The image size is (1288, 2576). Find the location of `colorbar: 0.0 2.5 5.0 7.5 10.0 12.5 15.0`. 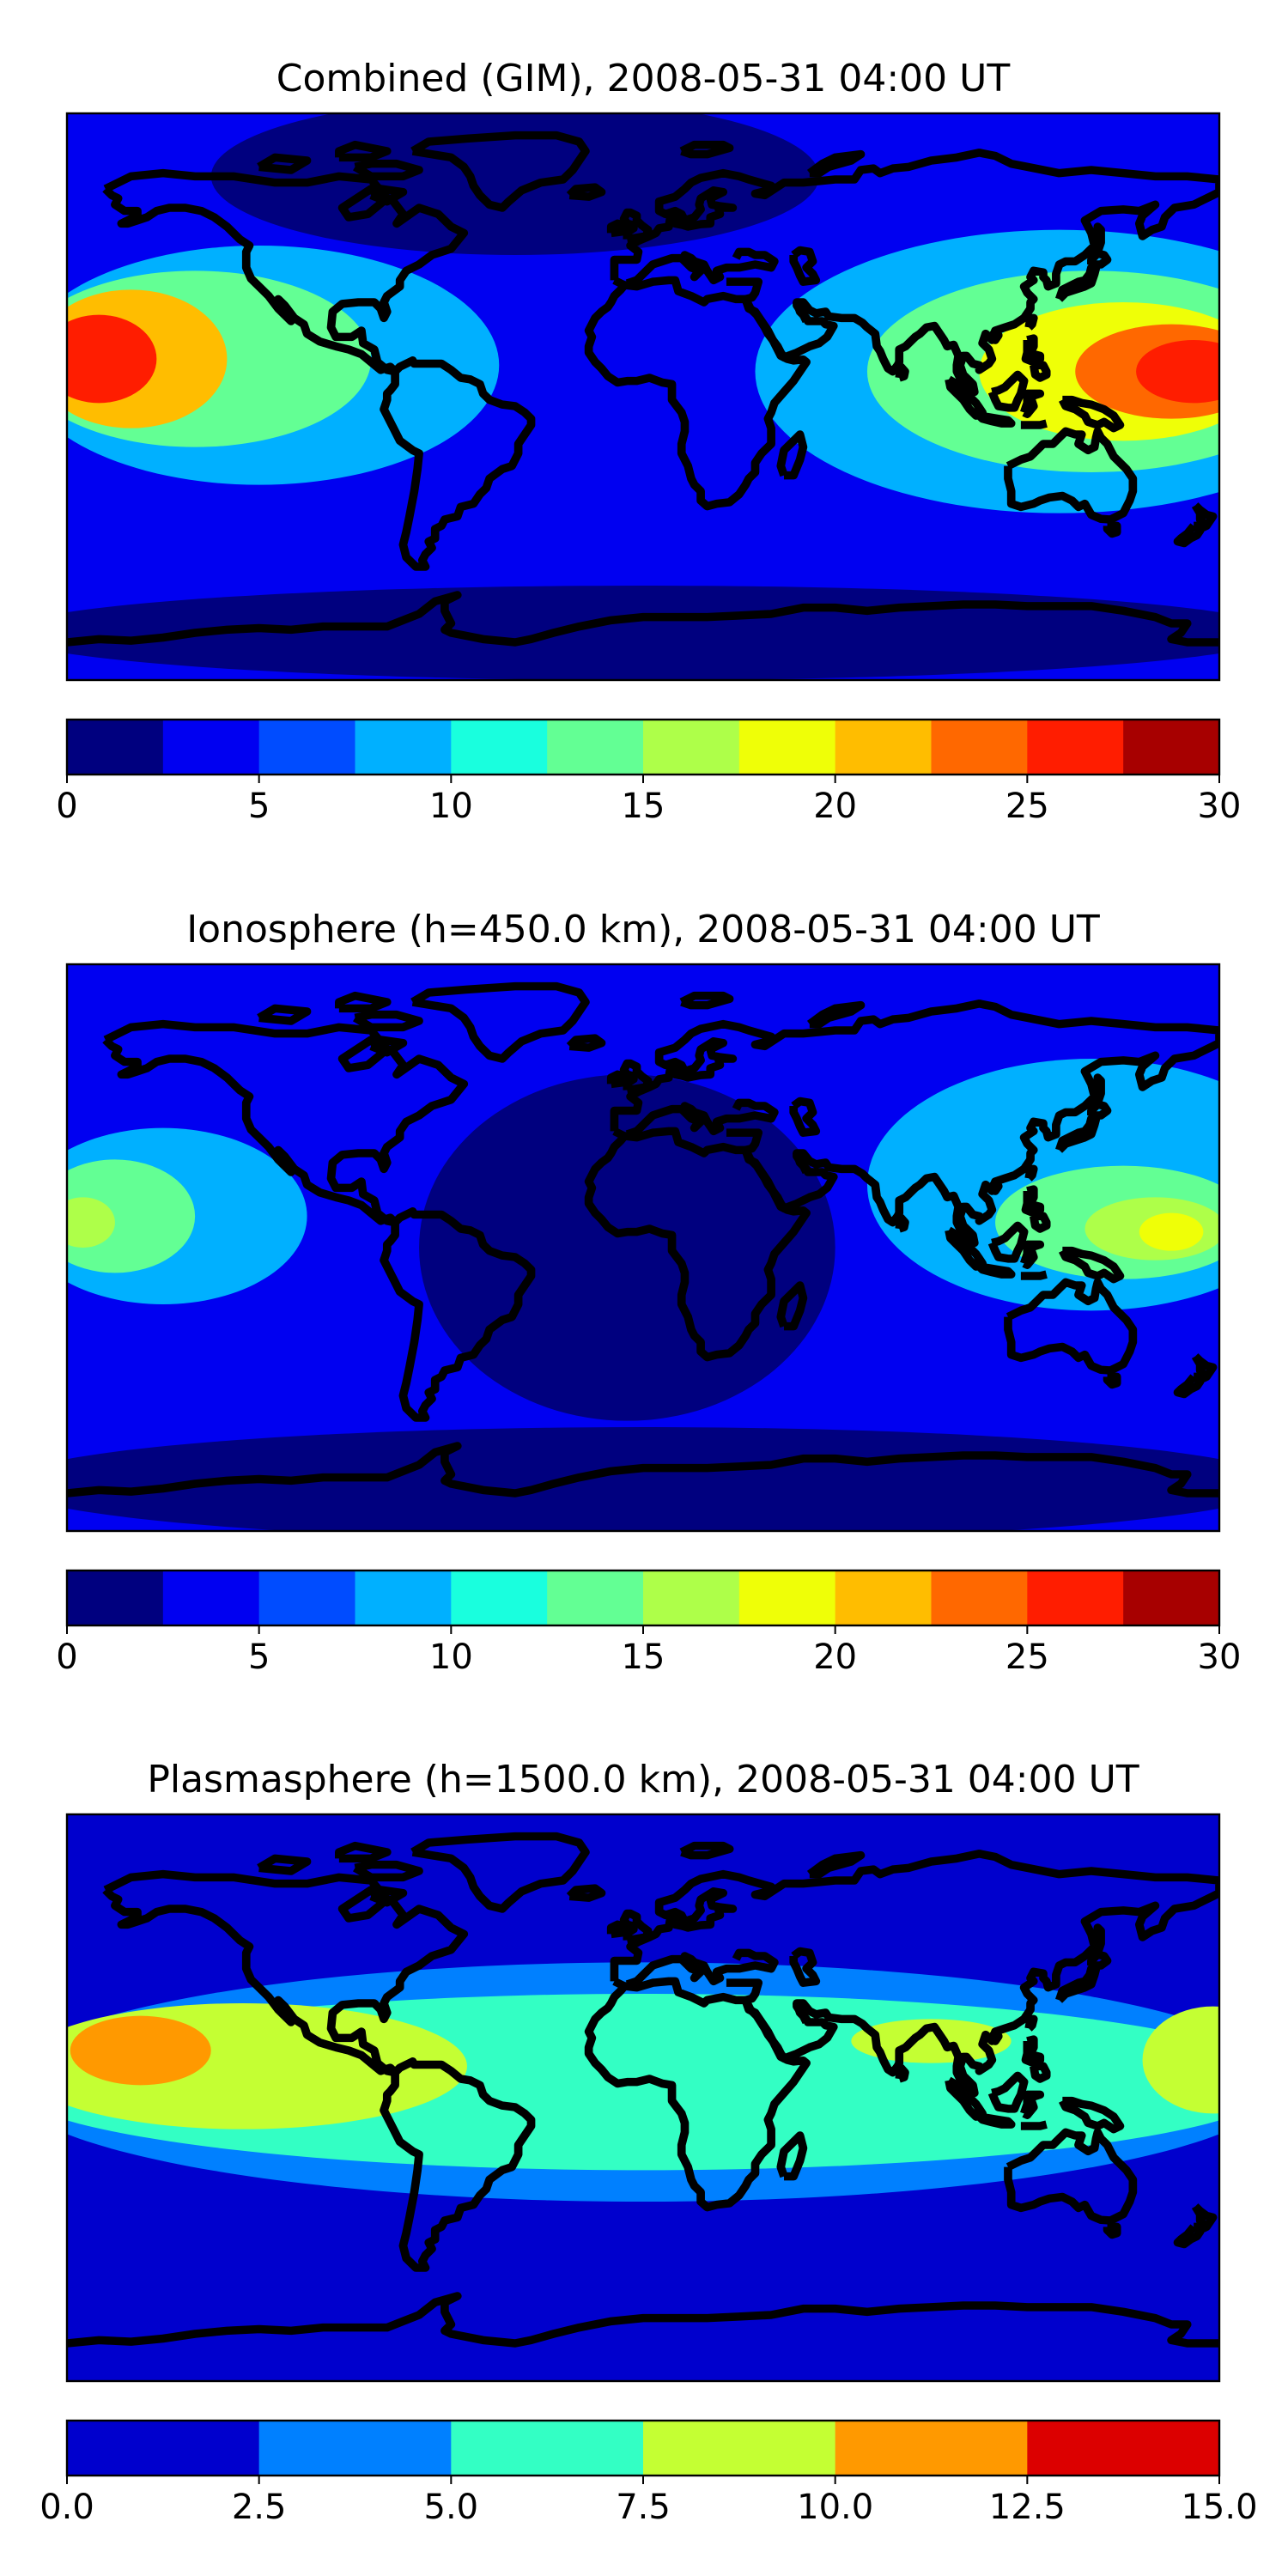

colorbar: 0.0 2.5 5.0 7.5 10.0 12.5 15.0 is located at coordinates (649, 2473).